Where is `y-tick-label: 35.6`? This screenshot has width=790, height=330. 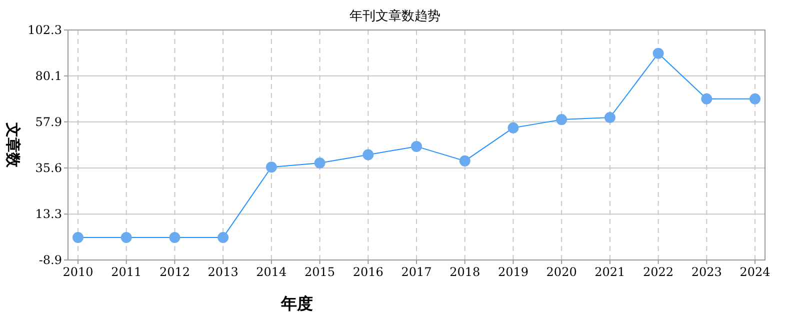
y-tick-label: 35.6 is located at coordinates (48, 167).